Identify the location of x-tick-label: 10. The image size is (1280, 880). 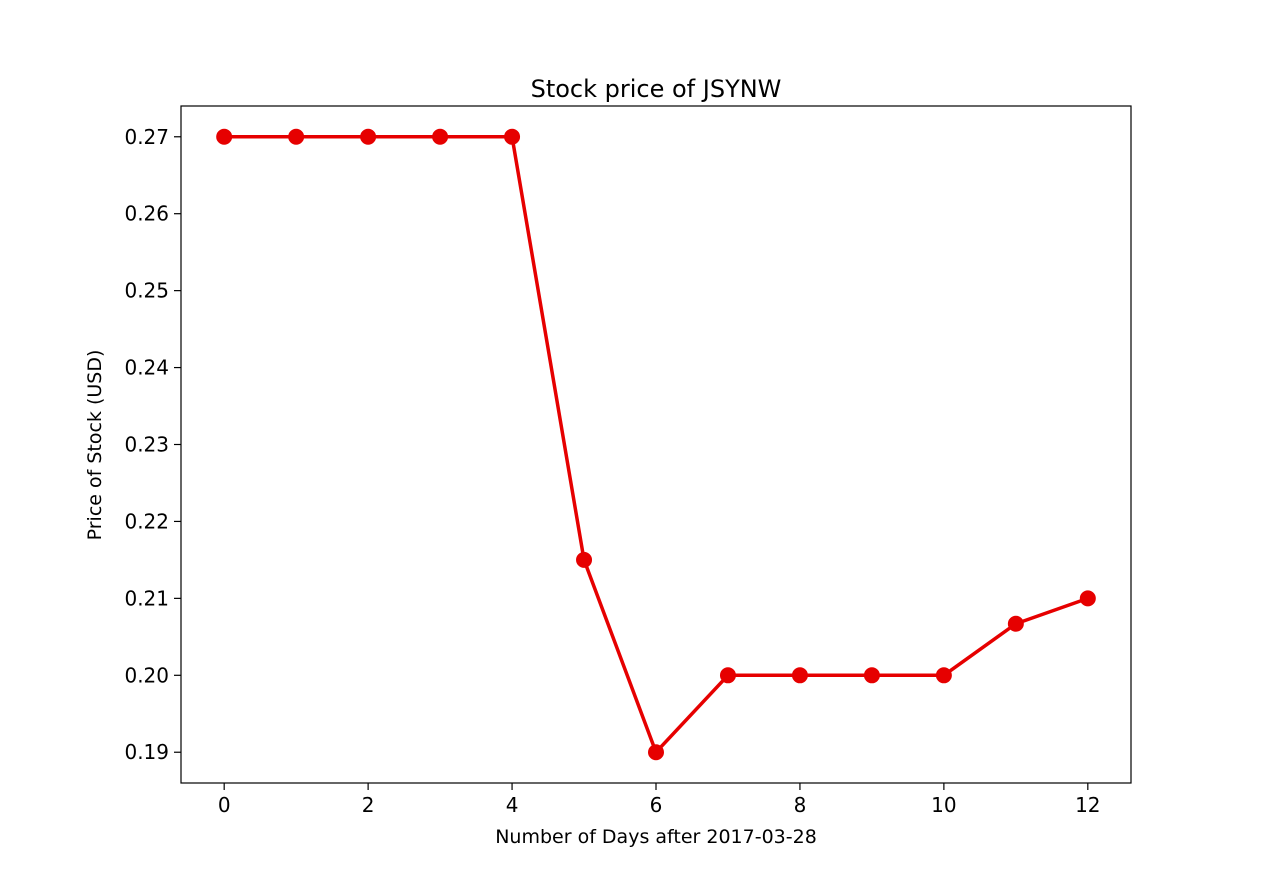
(943, 805).